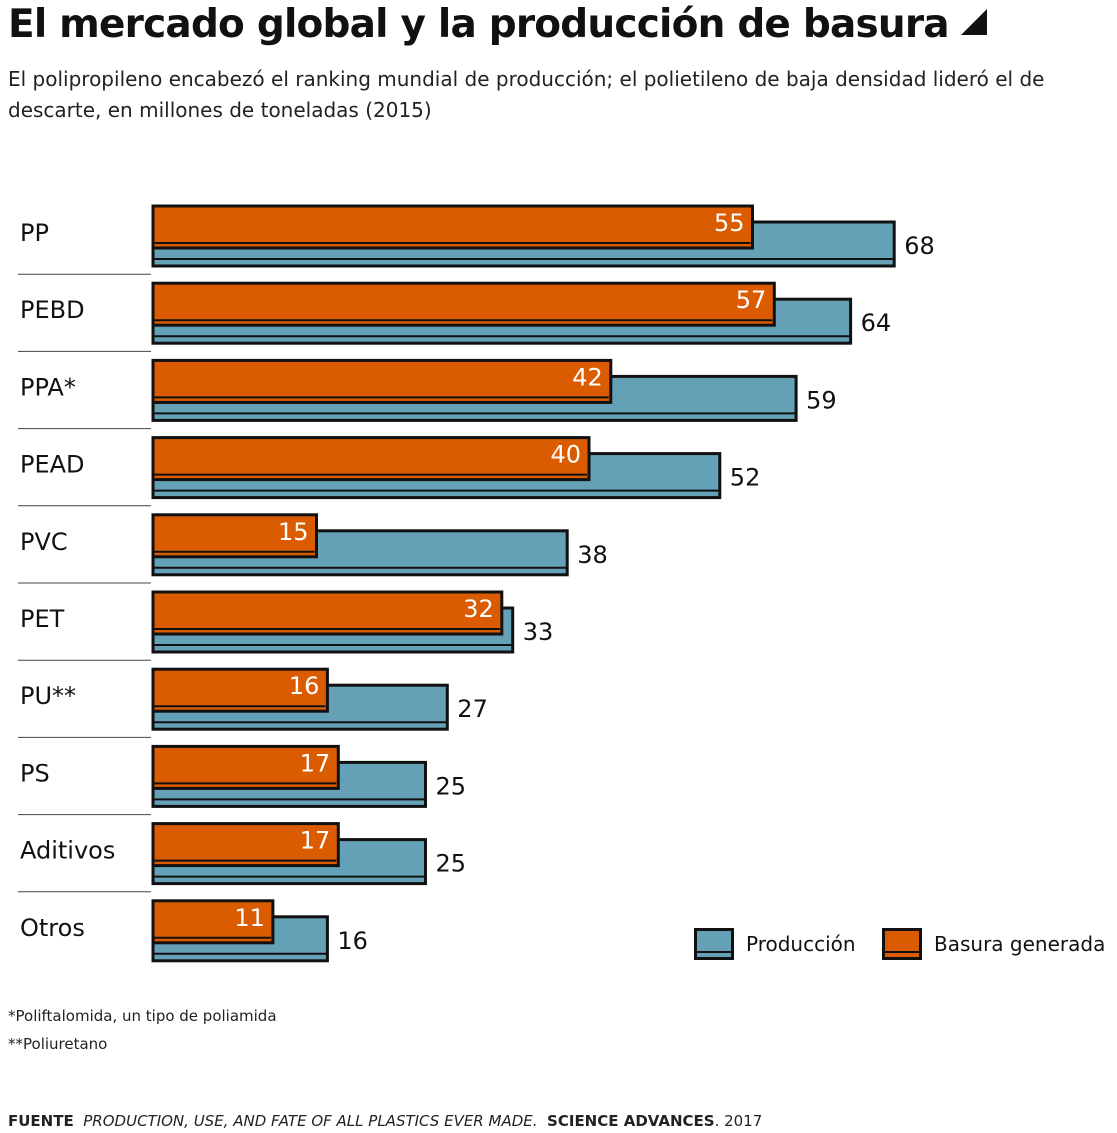 Image resolution: width=1117 pixels, height=1133 pixels. What do you see at coordinates (821, 400) in the screenshot?
I see `production-value-label: 59` at bounding box center [821, 400].